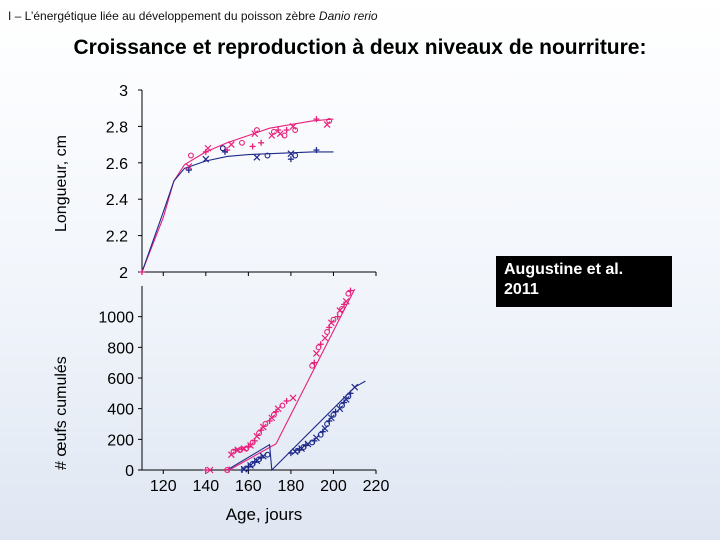 The height and width of the screenshot is (540, 720). I want to click on x-tick-label: 220, so click(376, 486).